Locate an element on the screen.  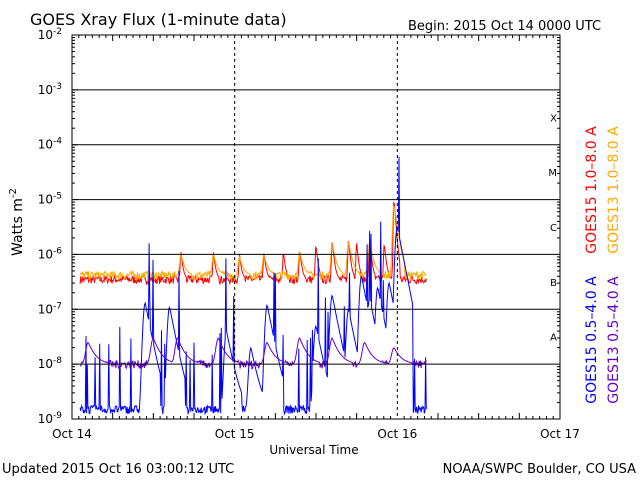
begin-label: Begin: 2015 Oct 14 0000 UTC is located at coordinates (504, 26).